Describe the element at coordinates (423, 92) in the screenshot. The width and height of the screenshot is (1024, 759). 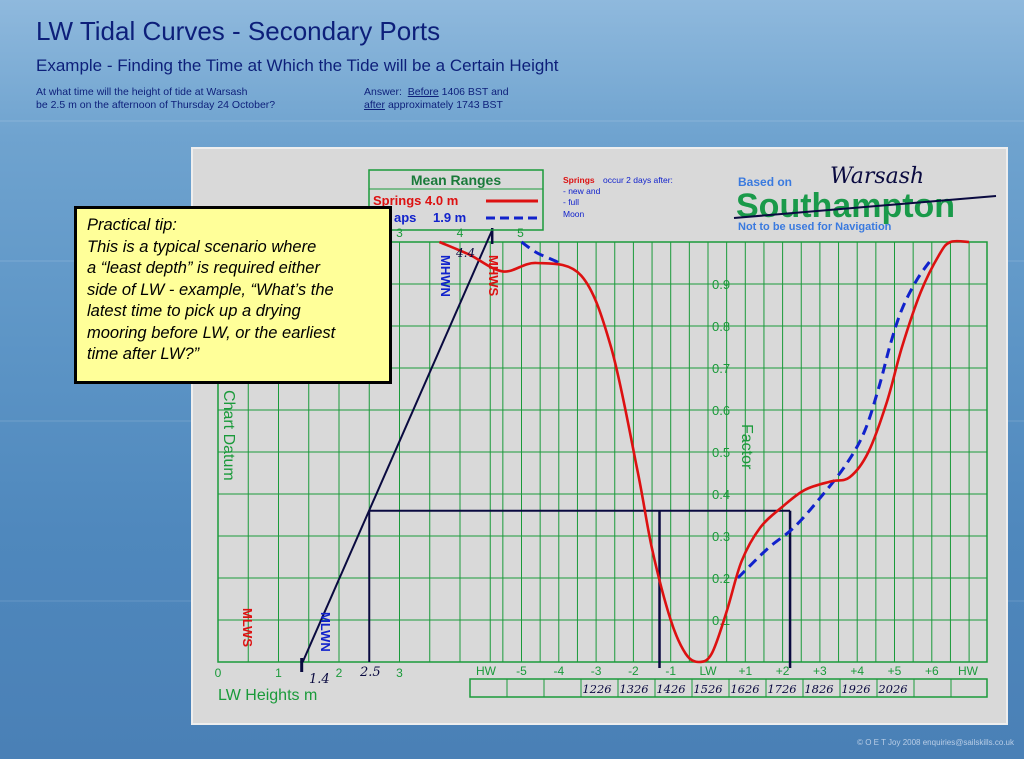
I see `answer-before: Before` at that location.